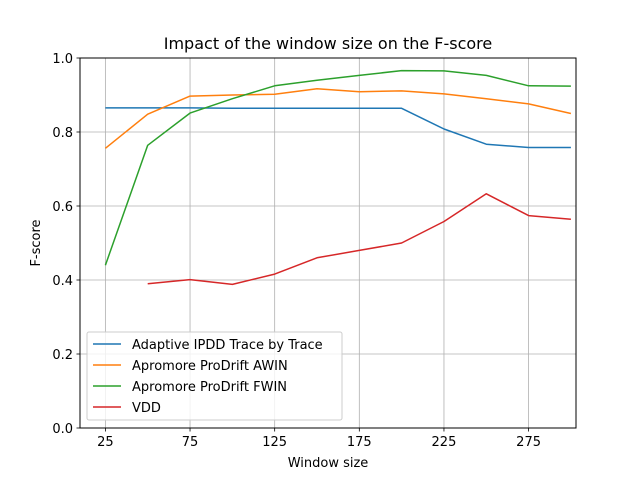 This screenshot has height=480, width=640. Describe the element at coordinates (274, 442) in the screenshot. I see `x-tick-label: 125` at that location.